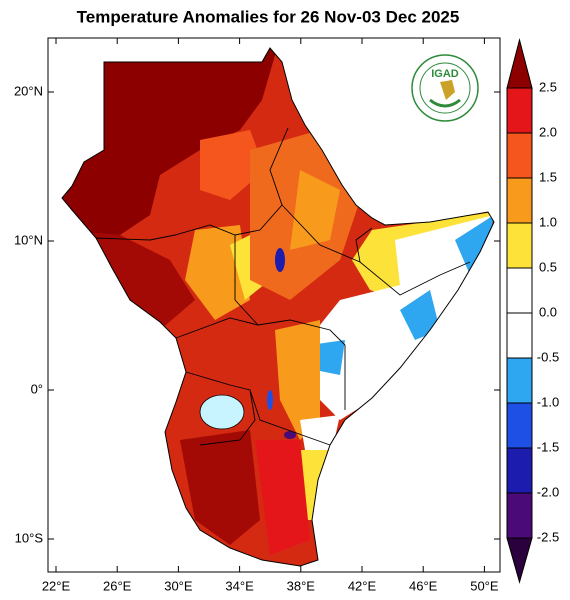 The width and height of the screenshot is (570, 600). What do you see at coordinates (548, 176) in the screenshot?
I see `colorbar-label: 1.5` at bounding box center [548, 176].